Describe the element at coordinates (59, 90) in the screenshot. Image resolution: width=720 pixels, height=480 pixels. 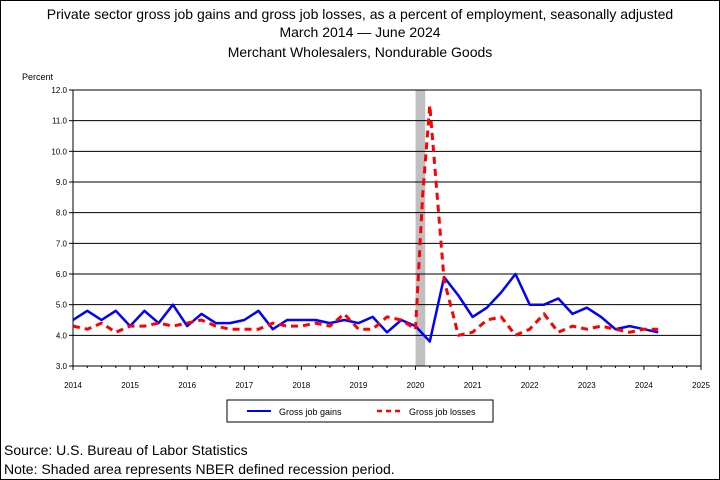
I see `y-tick-label: 12.0` at that location.